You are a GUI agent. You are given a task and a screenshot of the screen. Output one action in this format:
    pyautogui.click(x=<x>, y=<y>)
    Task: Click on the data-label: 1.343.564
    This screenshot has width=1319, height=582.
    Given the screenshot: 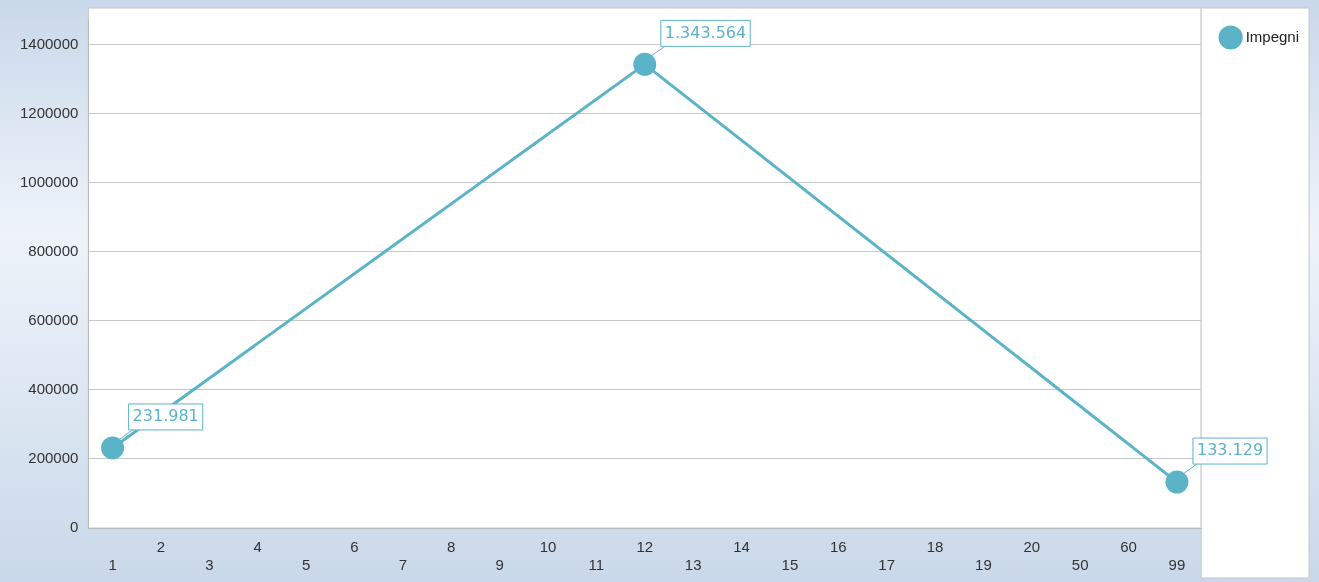 What is the action you would take?
    pyautogui.click(x=705, y=32)
    